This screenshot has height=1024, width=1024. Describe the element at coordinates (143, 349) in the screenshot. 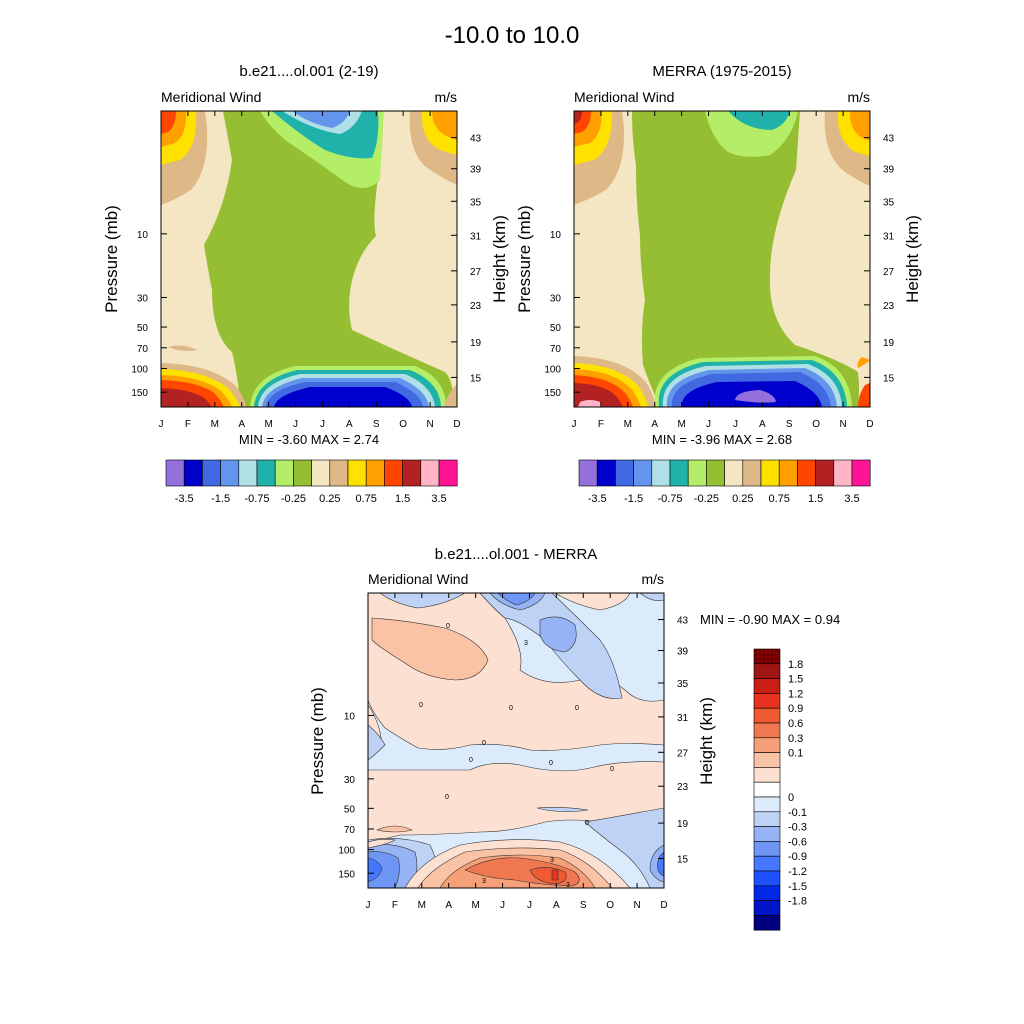

I see `y-tick-label: 70` at that location.